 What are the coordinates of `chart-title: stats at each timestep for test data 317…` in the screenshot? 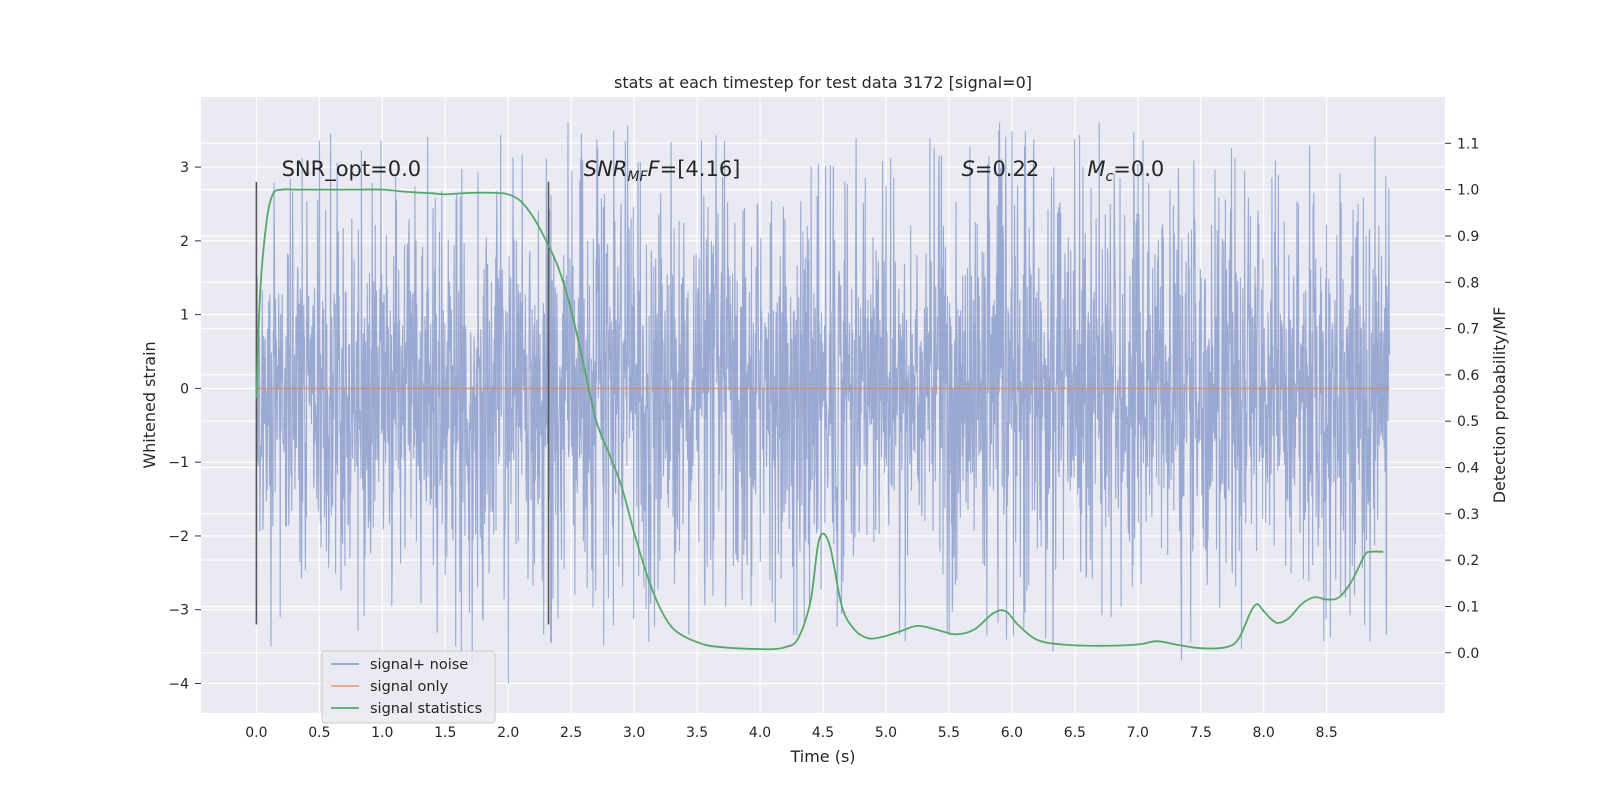 It's located at (823, 82).